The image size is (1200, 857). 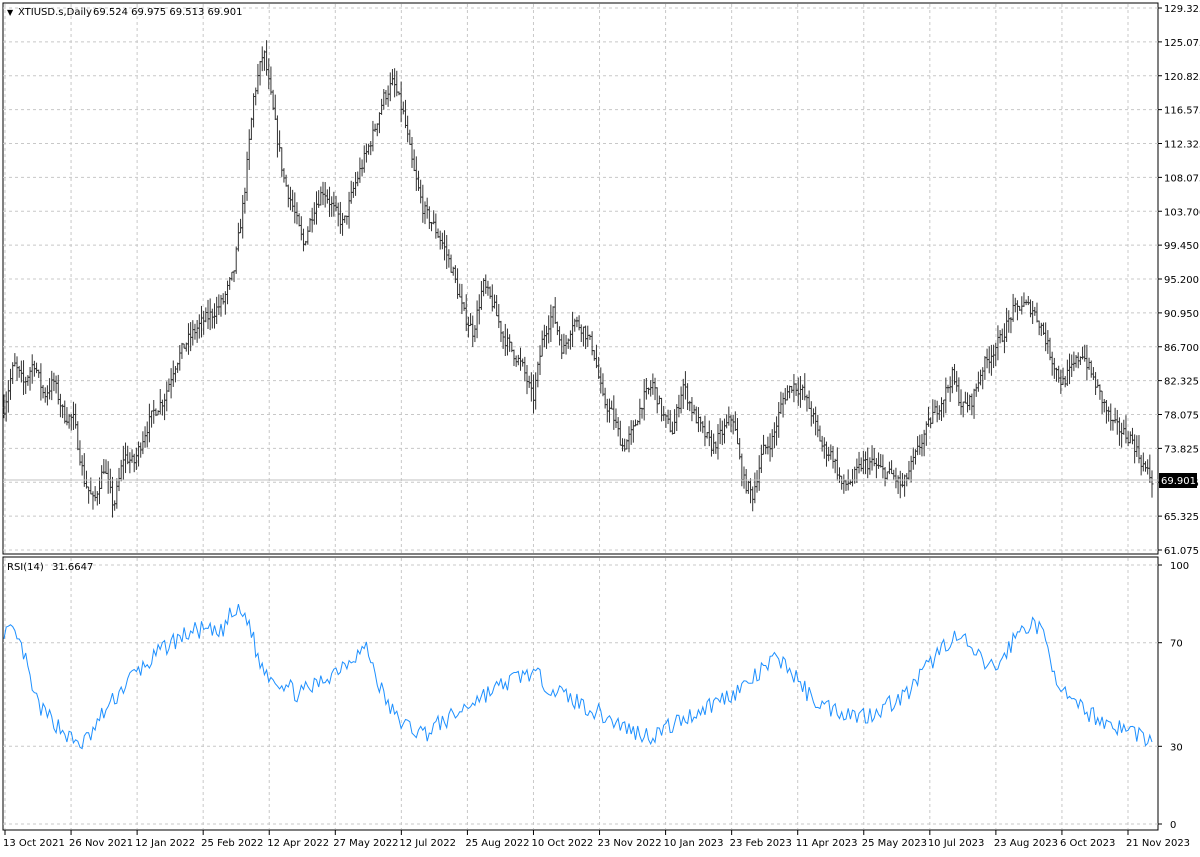 I want to click on time-axis-label: 23 Feb 2023, so click(x=761, y=843).